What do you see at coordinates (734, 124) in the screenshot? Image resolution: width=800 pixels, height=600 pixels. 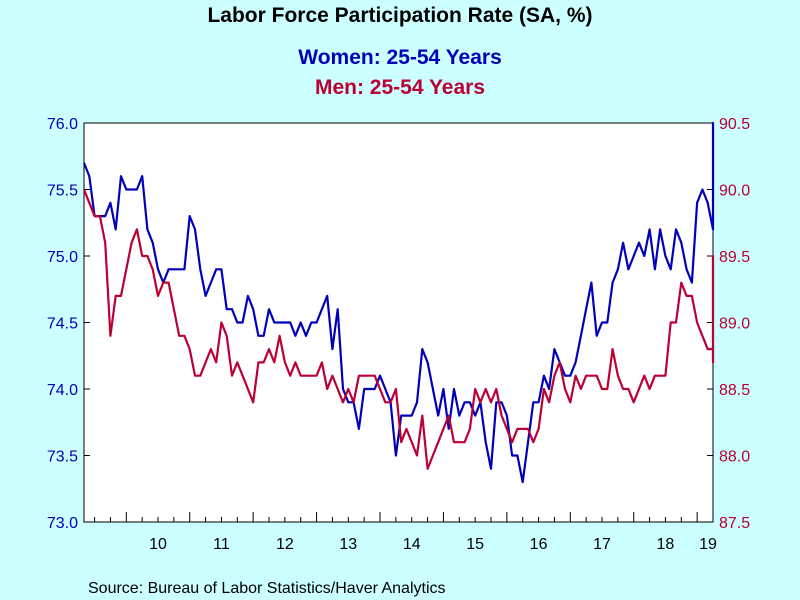 I see `y-right-tick-label: 90.5` at bounding box center [734, 124].